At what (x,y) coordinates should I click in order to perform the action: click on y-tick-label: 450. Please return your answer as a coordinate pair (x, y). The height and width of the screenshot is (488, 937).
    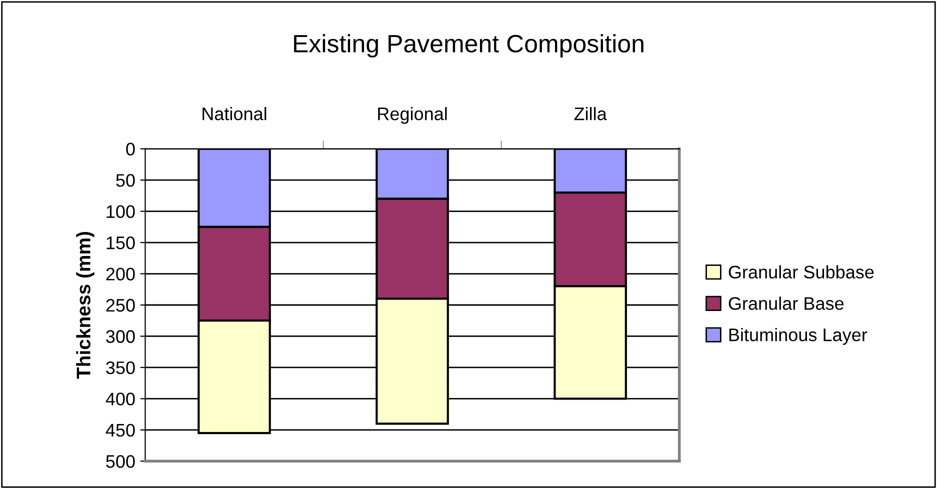
    Looking at the image, I should click on (120, 430).